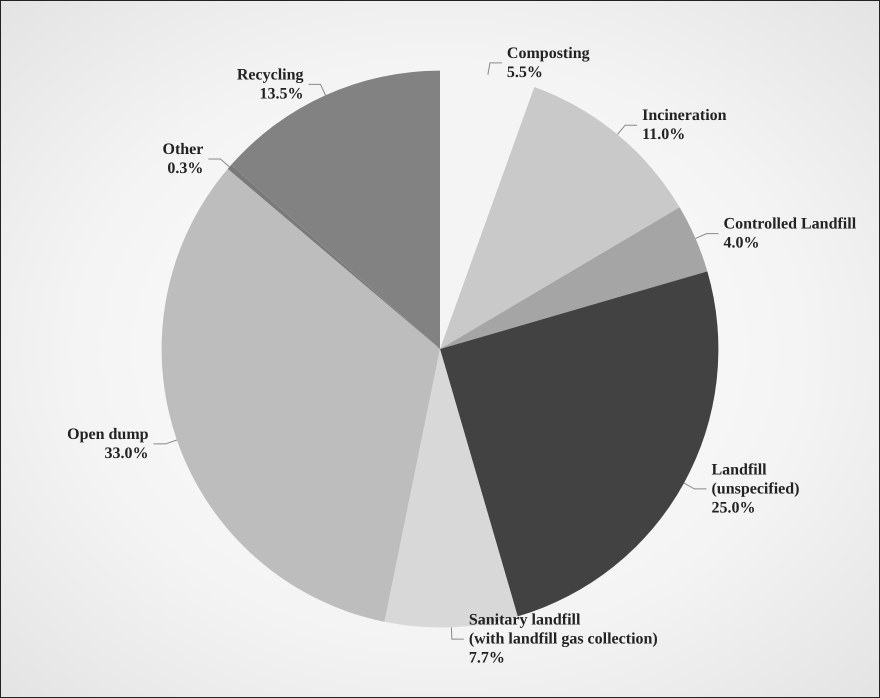  I want to click on slice-label: Composting, so click(548, 53).